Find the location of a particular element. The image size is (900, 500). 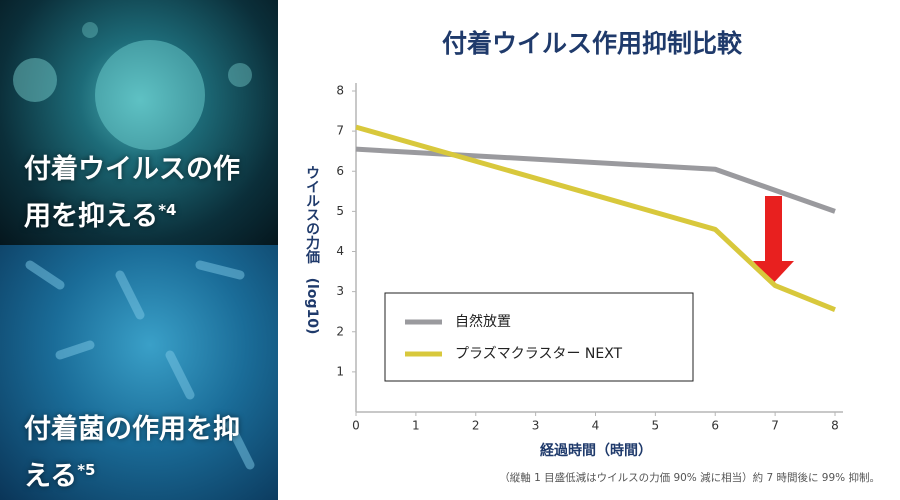

x-tick-label: 1 is located at coordinates (416, 426).